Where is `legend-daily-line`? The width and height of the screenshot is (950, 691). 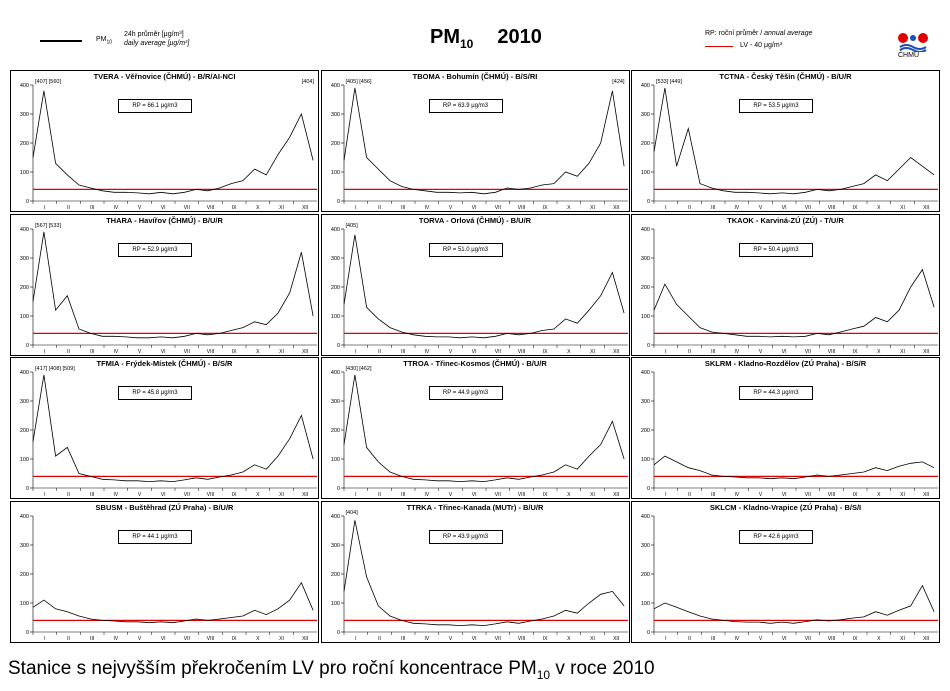
legend-daily-line is located at coordinates (61, 41).